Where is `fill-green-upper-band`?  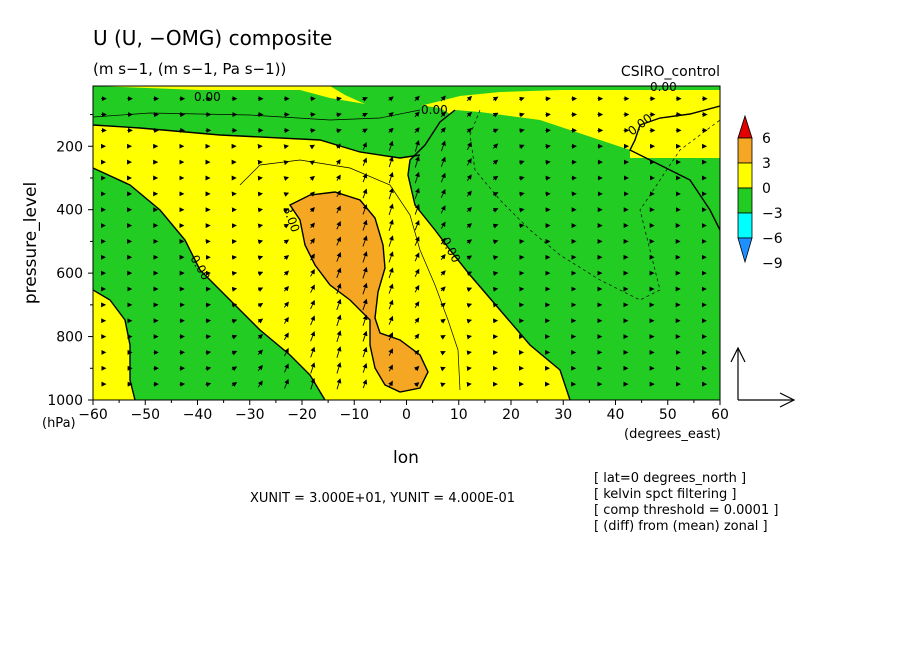 fill-green-upper-band is located at coordinates (276, 122).